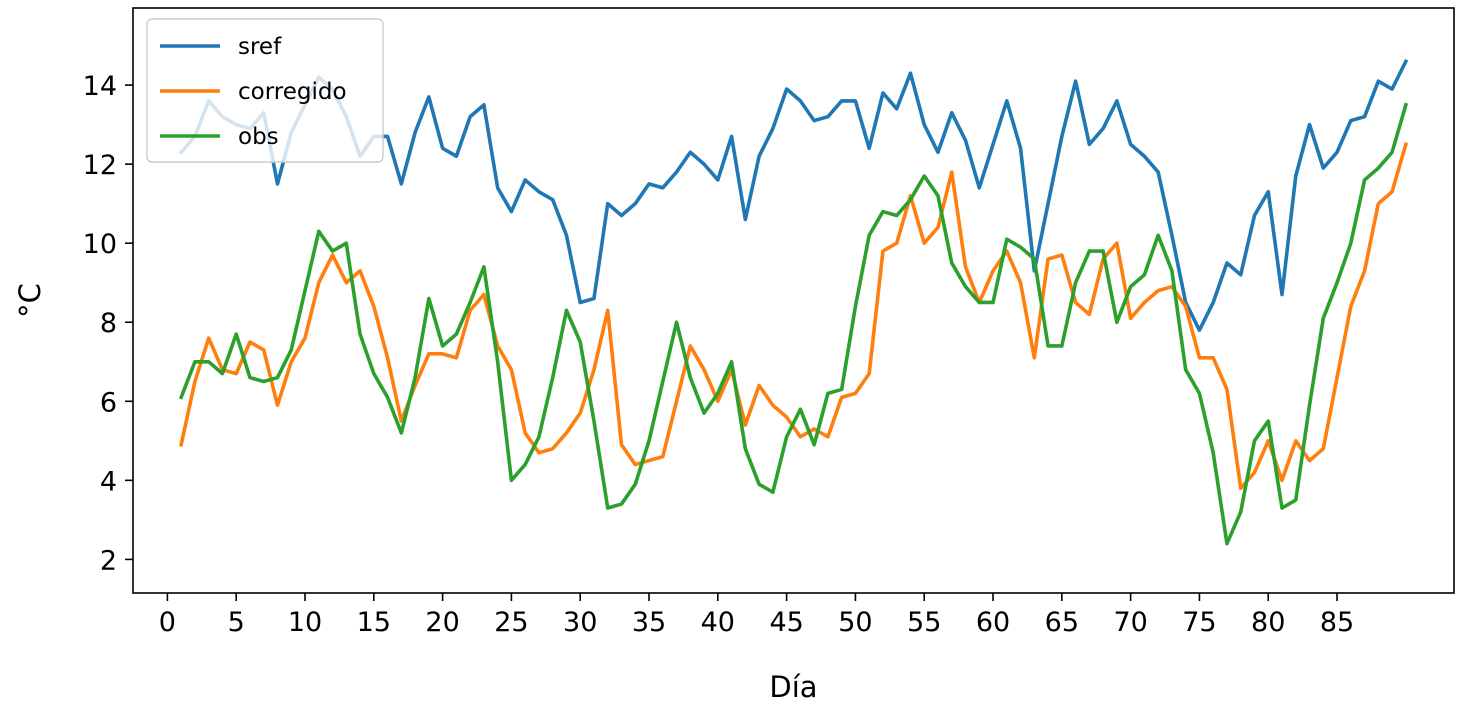  I want to click on y-axis-title: °C, so click(30, 300).